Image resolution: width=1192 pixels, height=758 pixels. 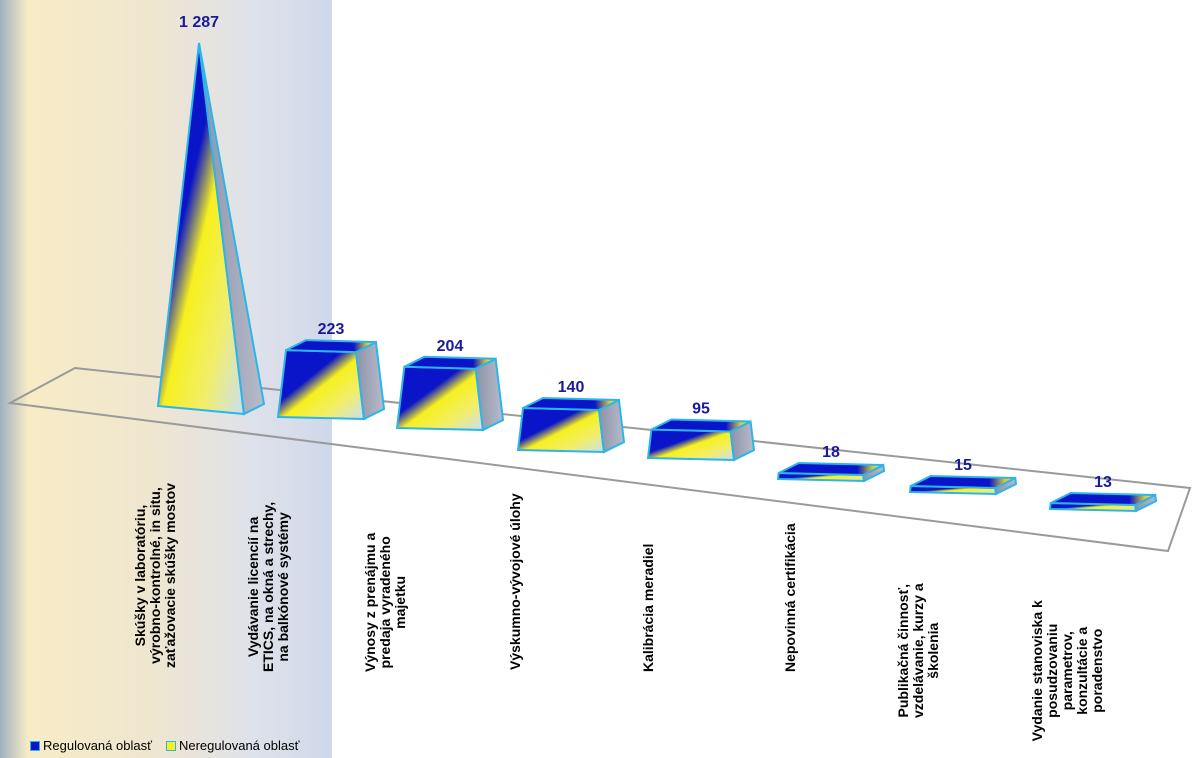 I want to click on value-label-2: 223, so click(x=331, y=329).